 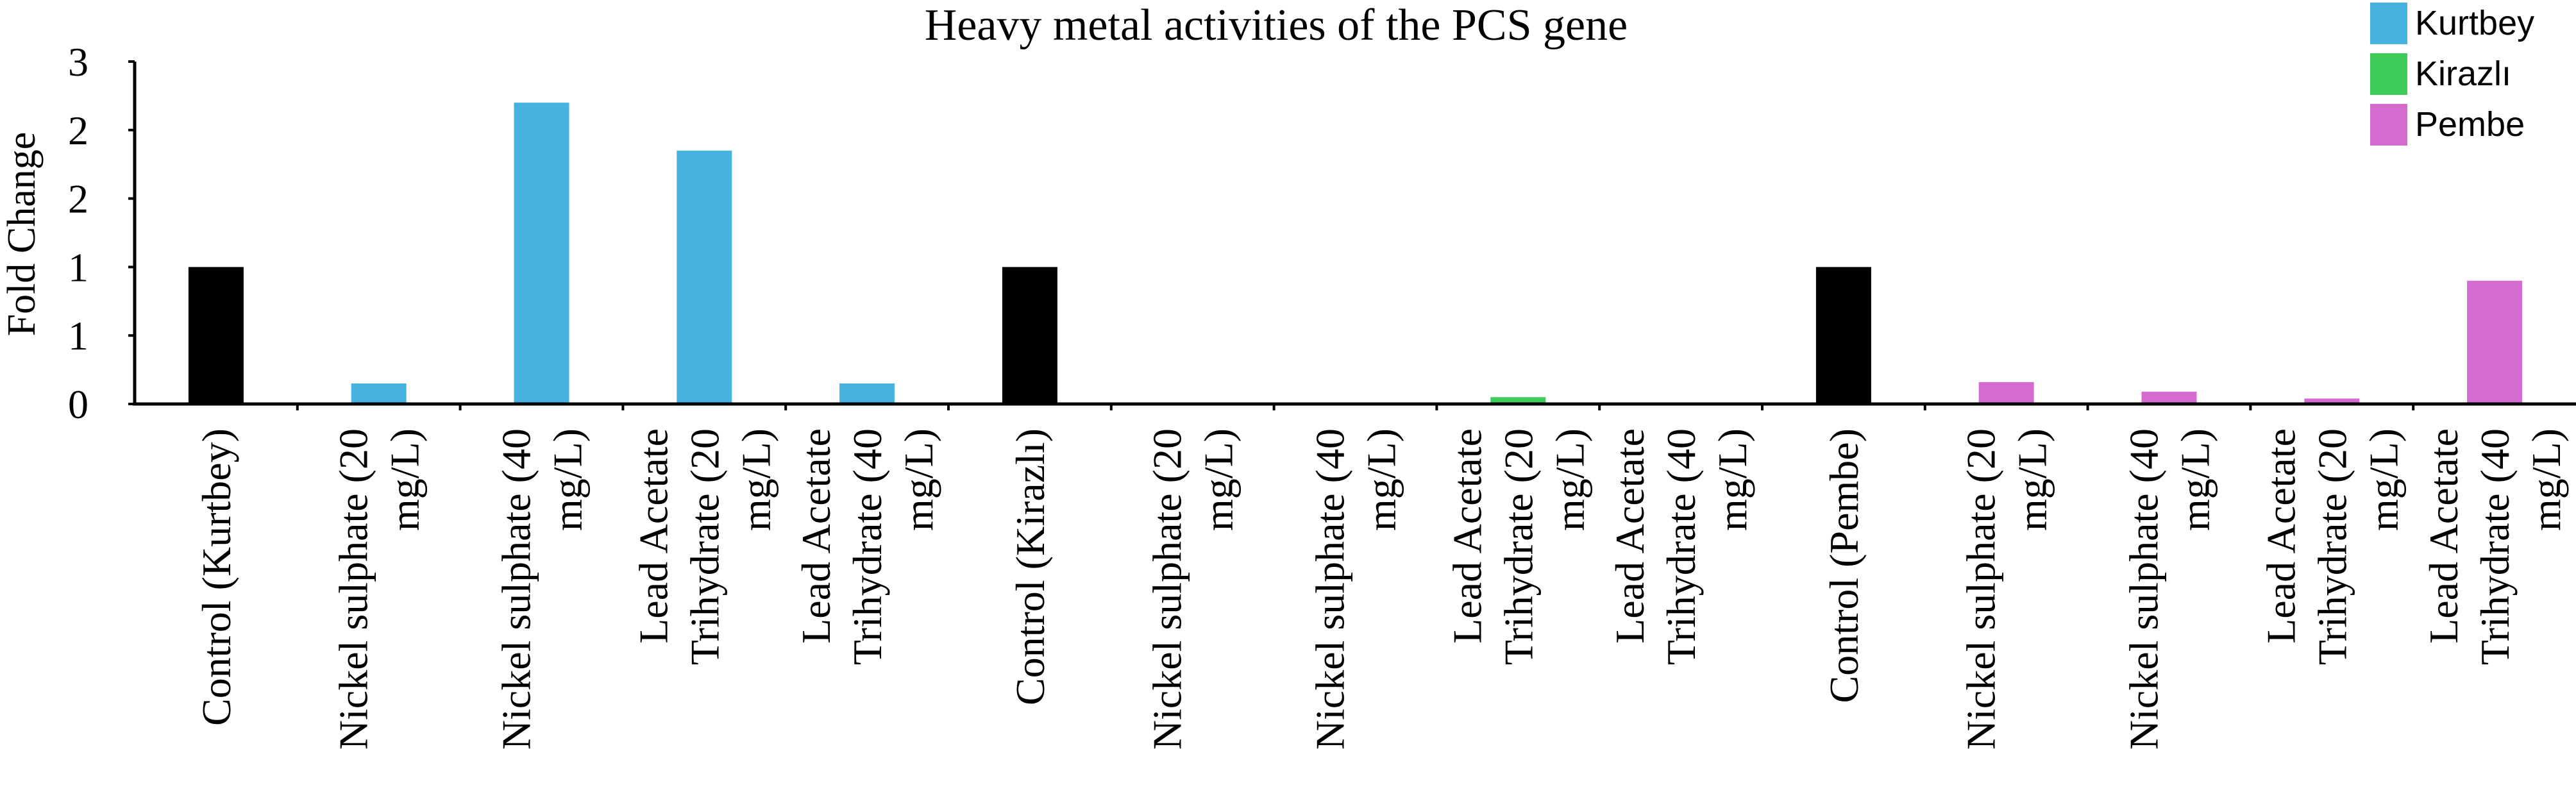 What do you see at coordinates (78, 404) in the screenshot?
I see `y-tick-label: 0` at bounding box center [78, 404].